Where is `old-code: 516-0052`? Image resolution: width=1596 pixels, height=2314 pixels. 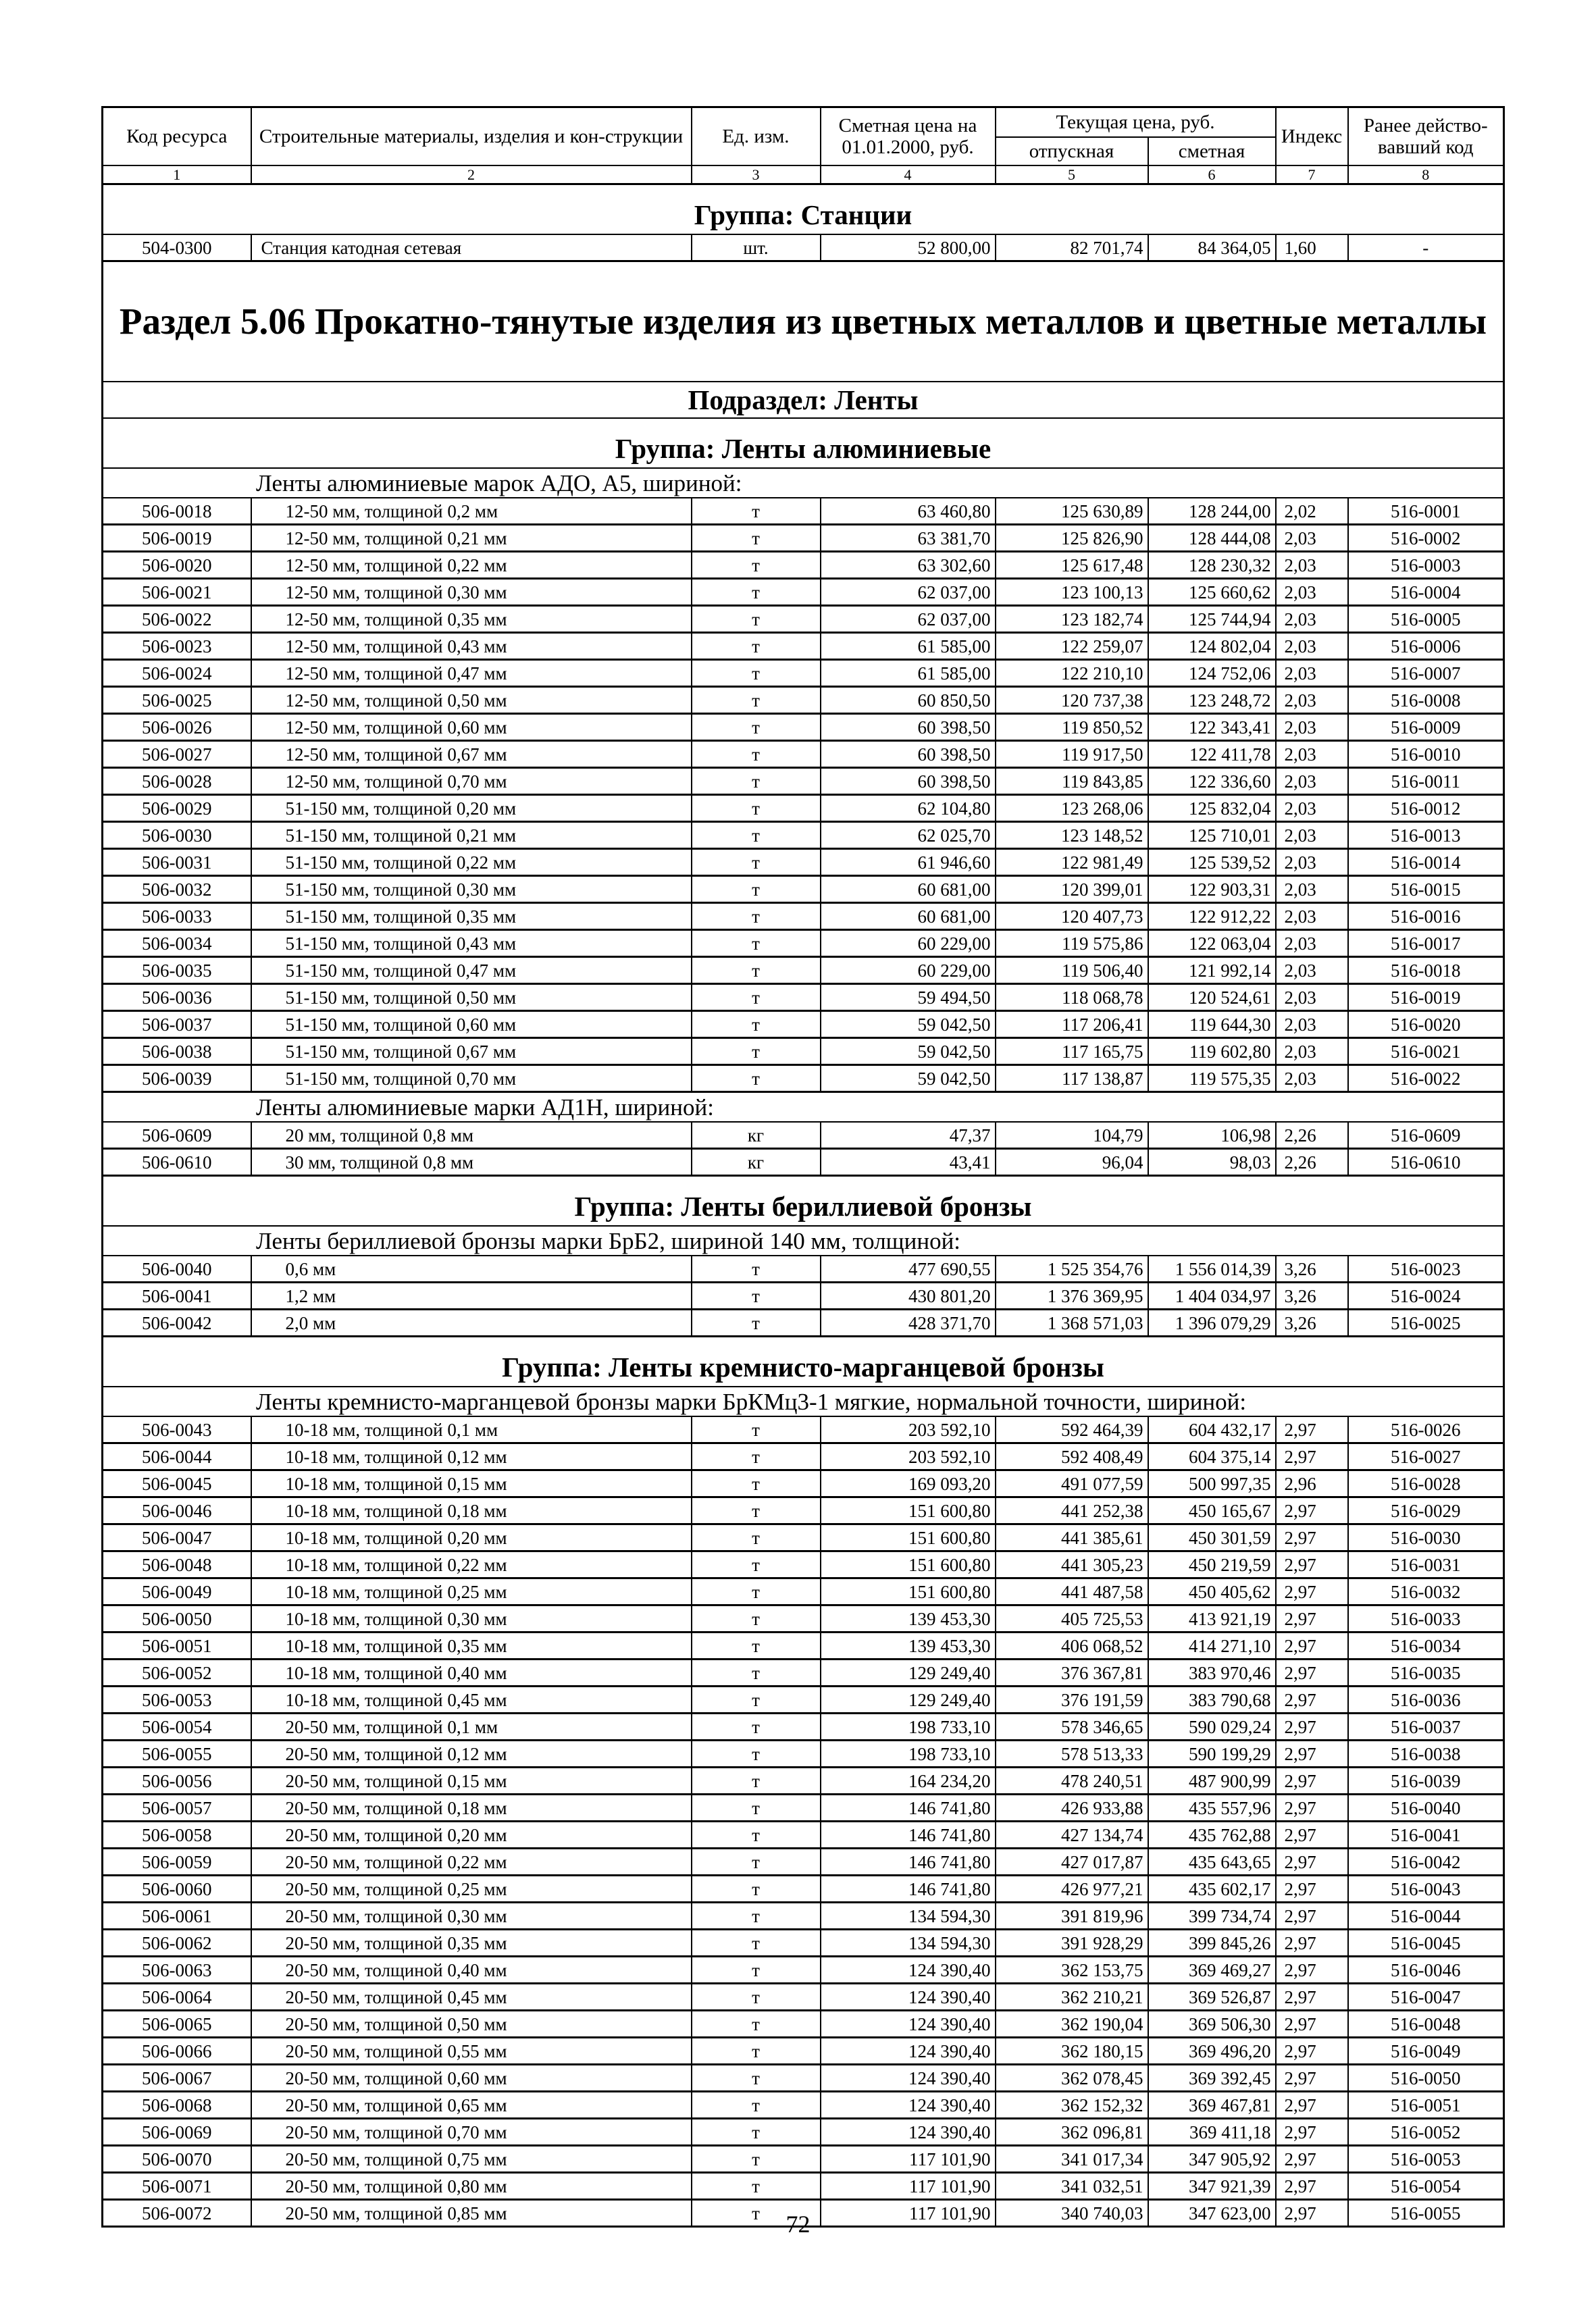 old-code: 516-0052 is located at coordinates (1426, 2131).